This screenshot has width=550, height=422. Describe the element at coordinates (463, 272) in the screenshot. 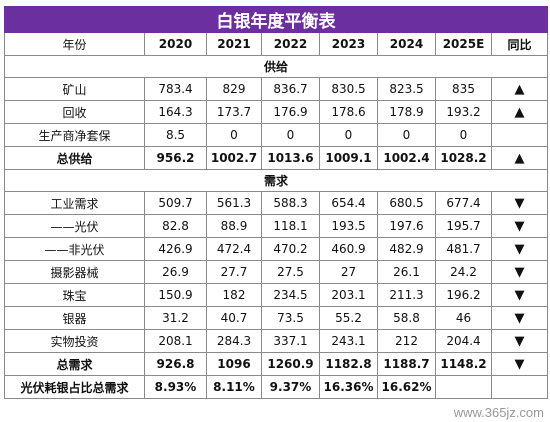

I see `value-cell: 24.2` at that location.